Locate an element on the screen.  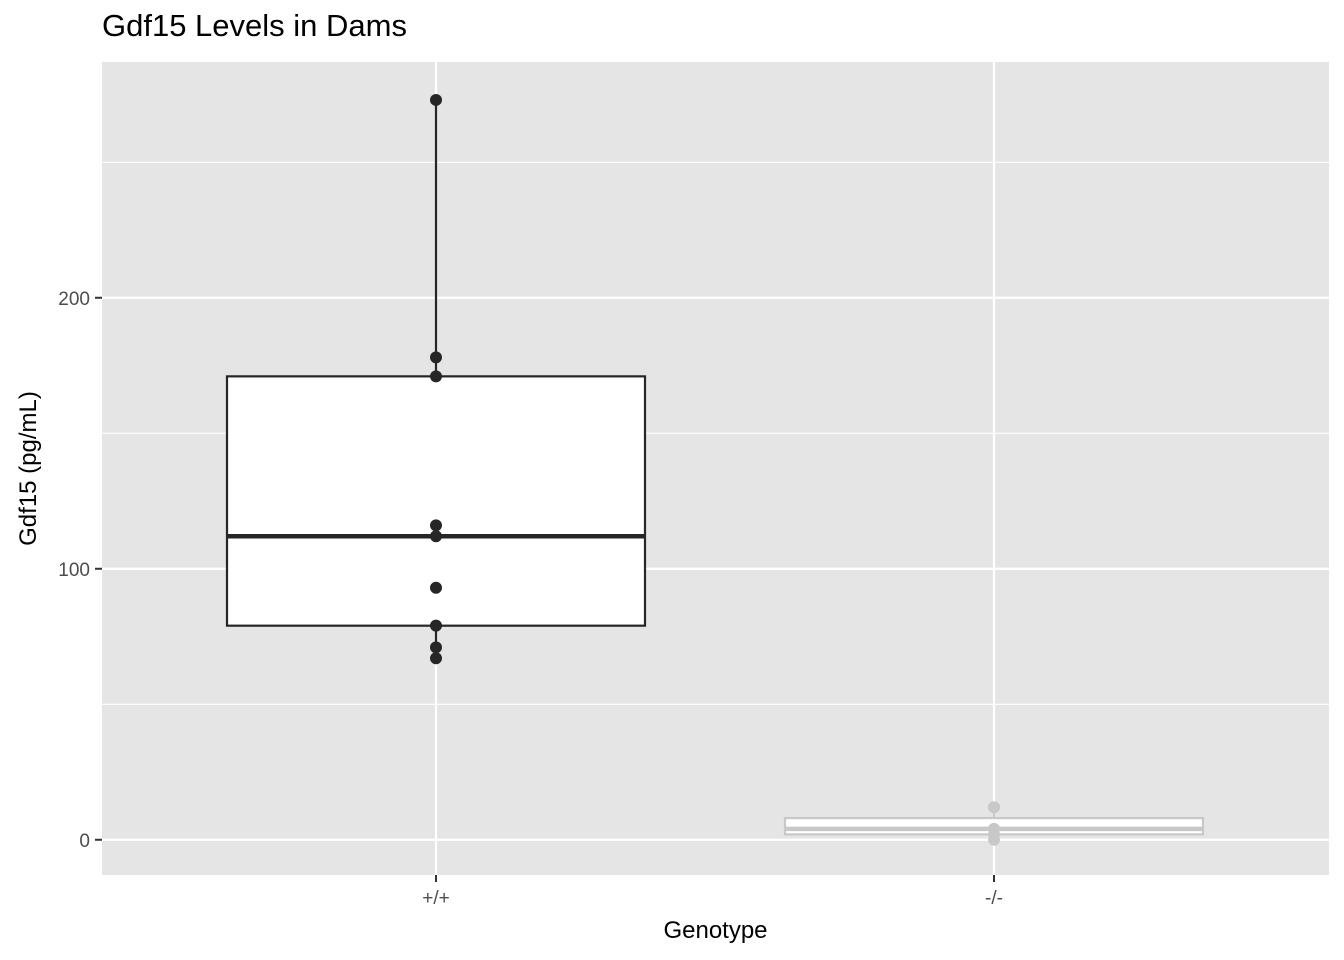
box-group is located at coordinates (994, 823).